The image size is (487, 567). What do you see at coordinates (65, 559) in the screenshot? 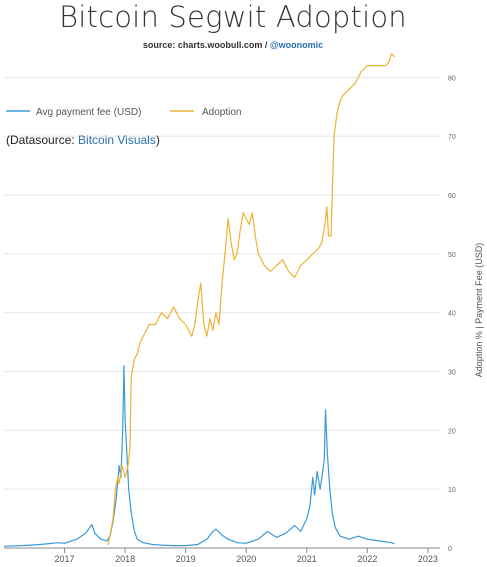
I see `x-tick-label: 2017` at bounding box center [65, 559].